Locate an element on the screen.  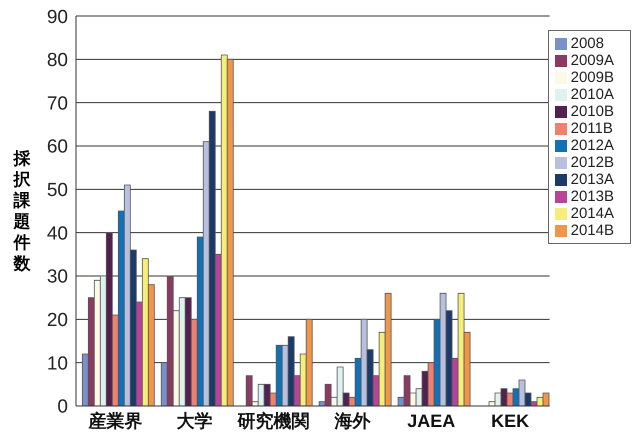
y-tick-label: 0 is located at coordinates (62, 407).